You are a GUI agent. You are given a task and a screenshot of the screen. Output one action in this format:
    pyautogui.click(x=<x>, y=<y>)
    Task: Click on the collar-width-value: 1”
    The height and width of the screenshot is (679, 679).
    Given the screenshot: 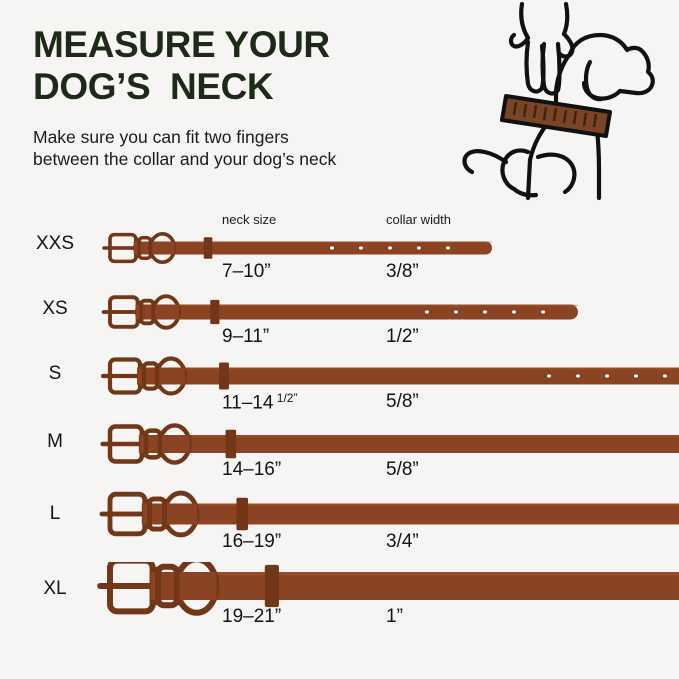 What is the action you would take?
    pyautogui.click(x=394, y=616)
    